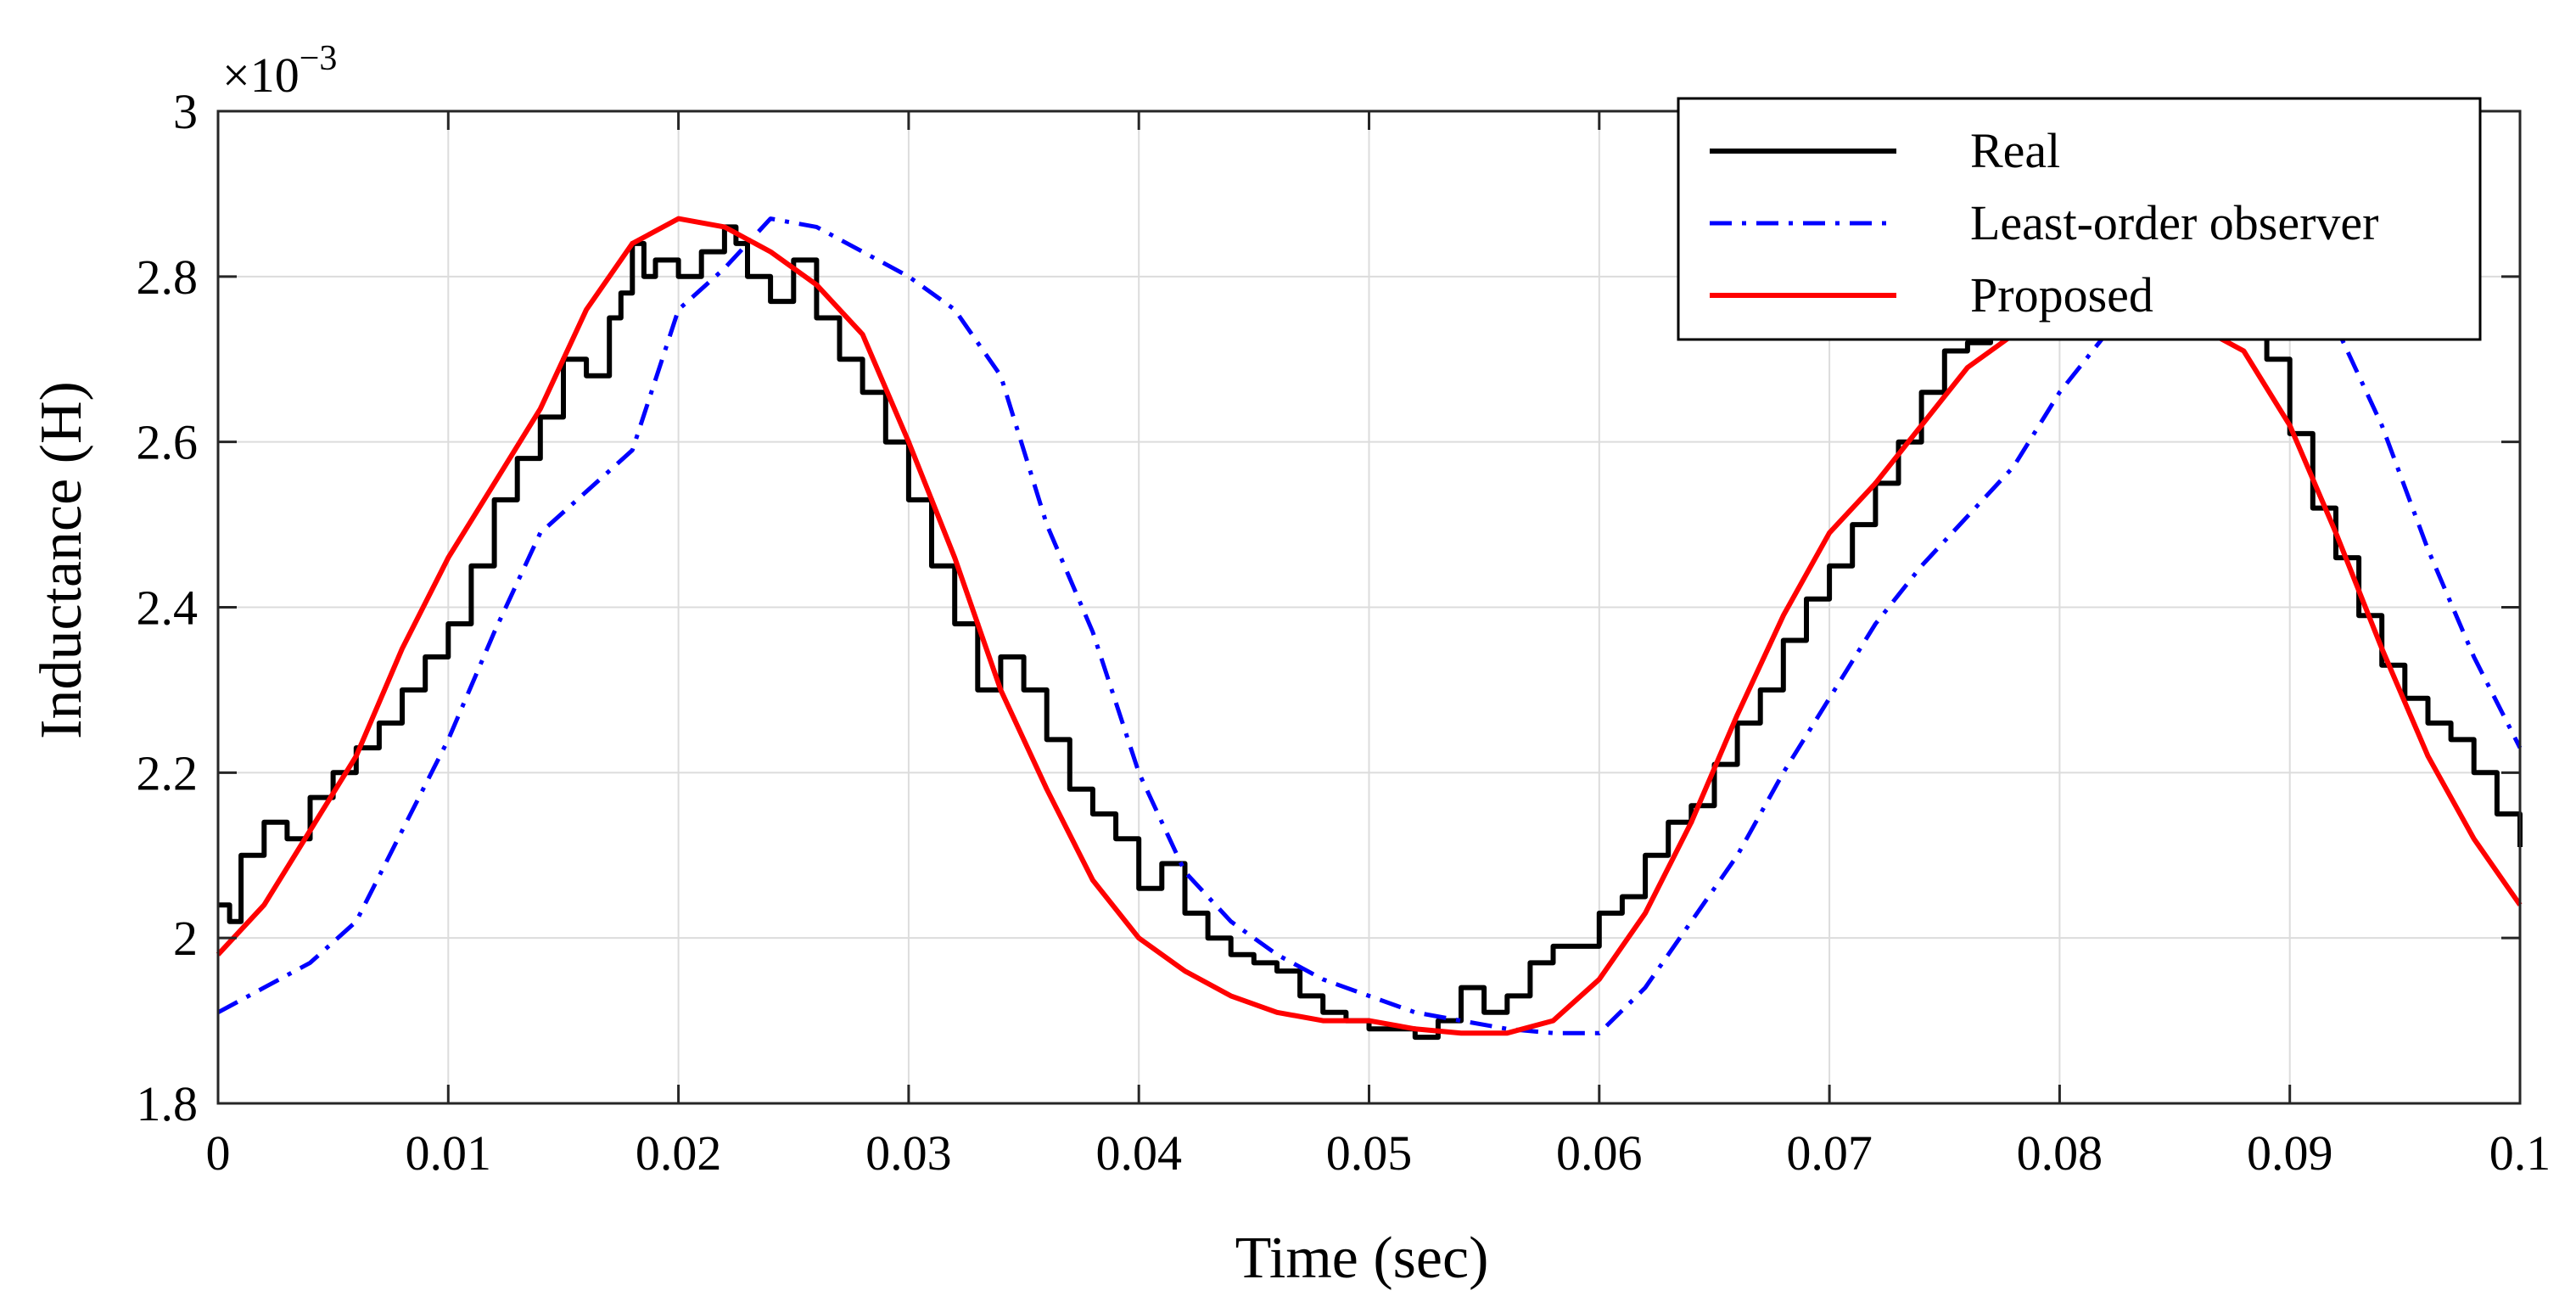 The image size is (2576, 1313). What do you see at coordinates (168, 772) in the screenshot?
I see `y-tick-label: 2.2` at bounding box center [168, 772].